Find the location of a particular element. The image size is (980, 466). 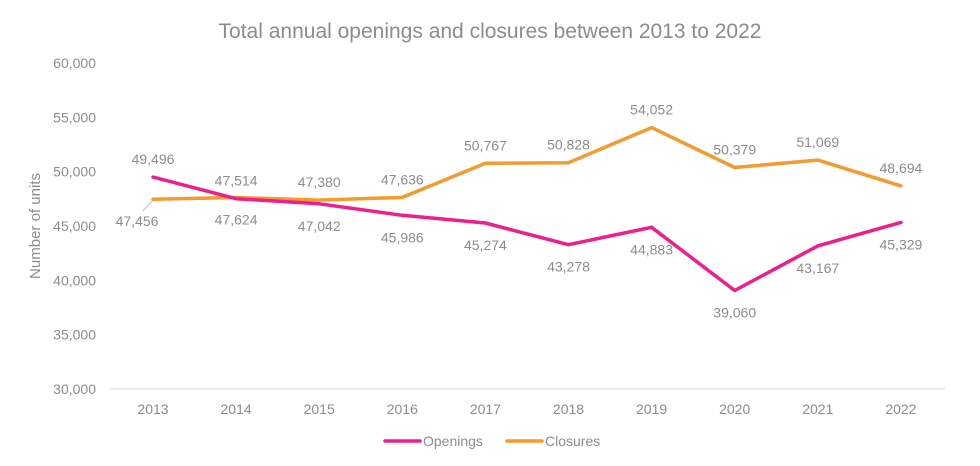

y-tick-label: 45,000 is located at coordinates (74, 226).